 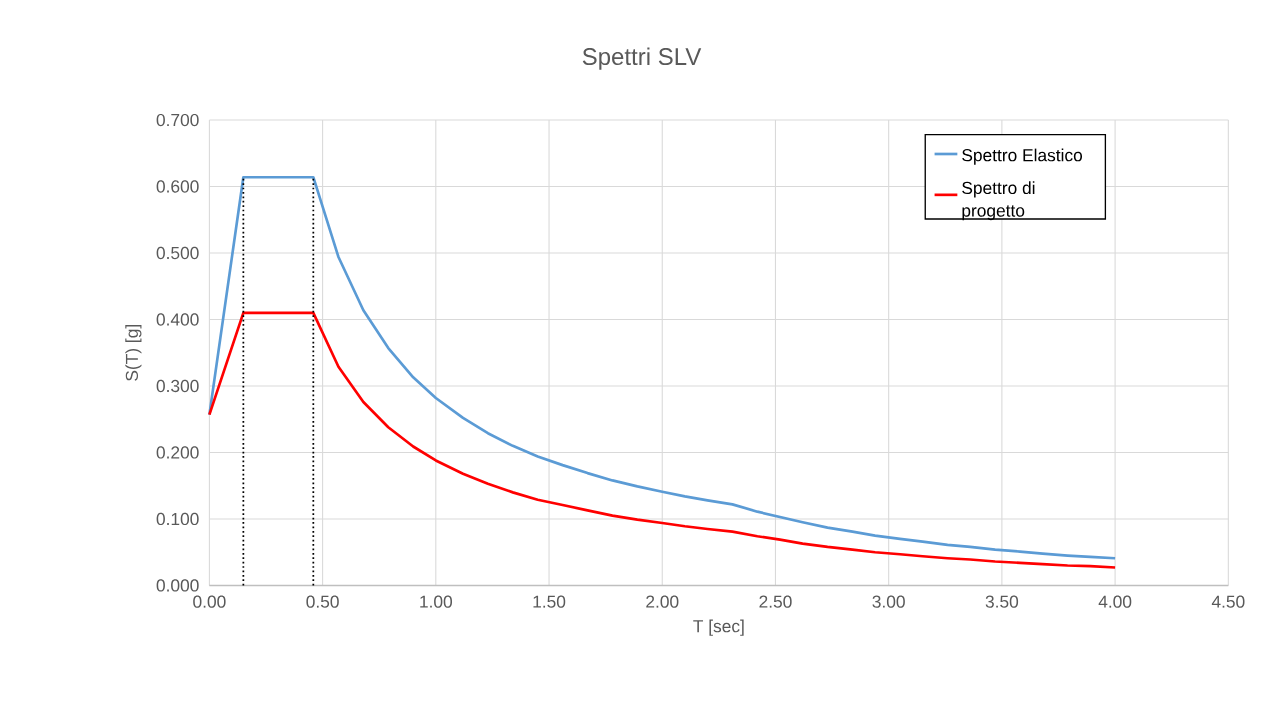 I want to click on y-tick-label: 0.600, so click(x=177, y=186).